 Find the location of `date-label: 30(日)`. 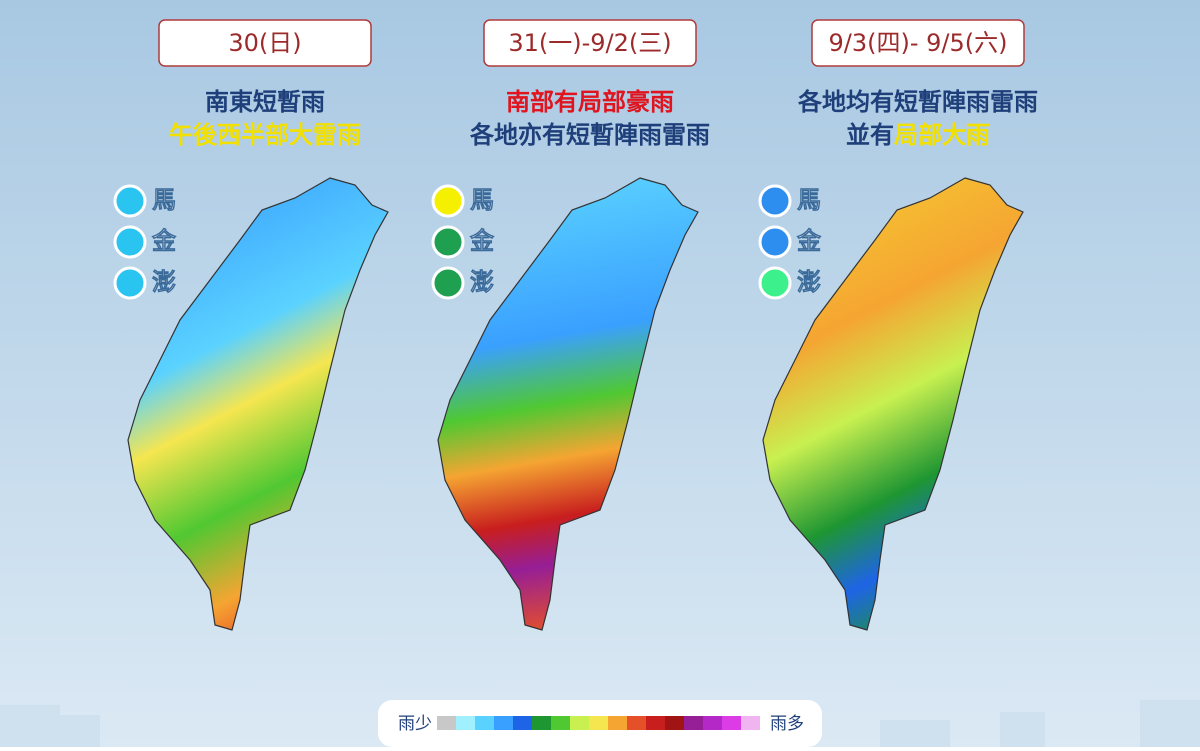

date-label: 30(日) is located at coordinates (264, 43).